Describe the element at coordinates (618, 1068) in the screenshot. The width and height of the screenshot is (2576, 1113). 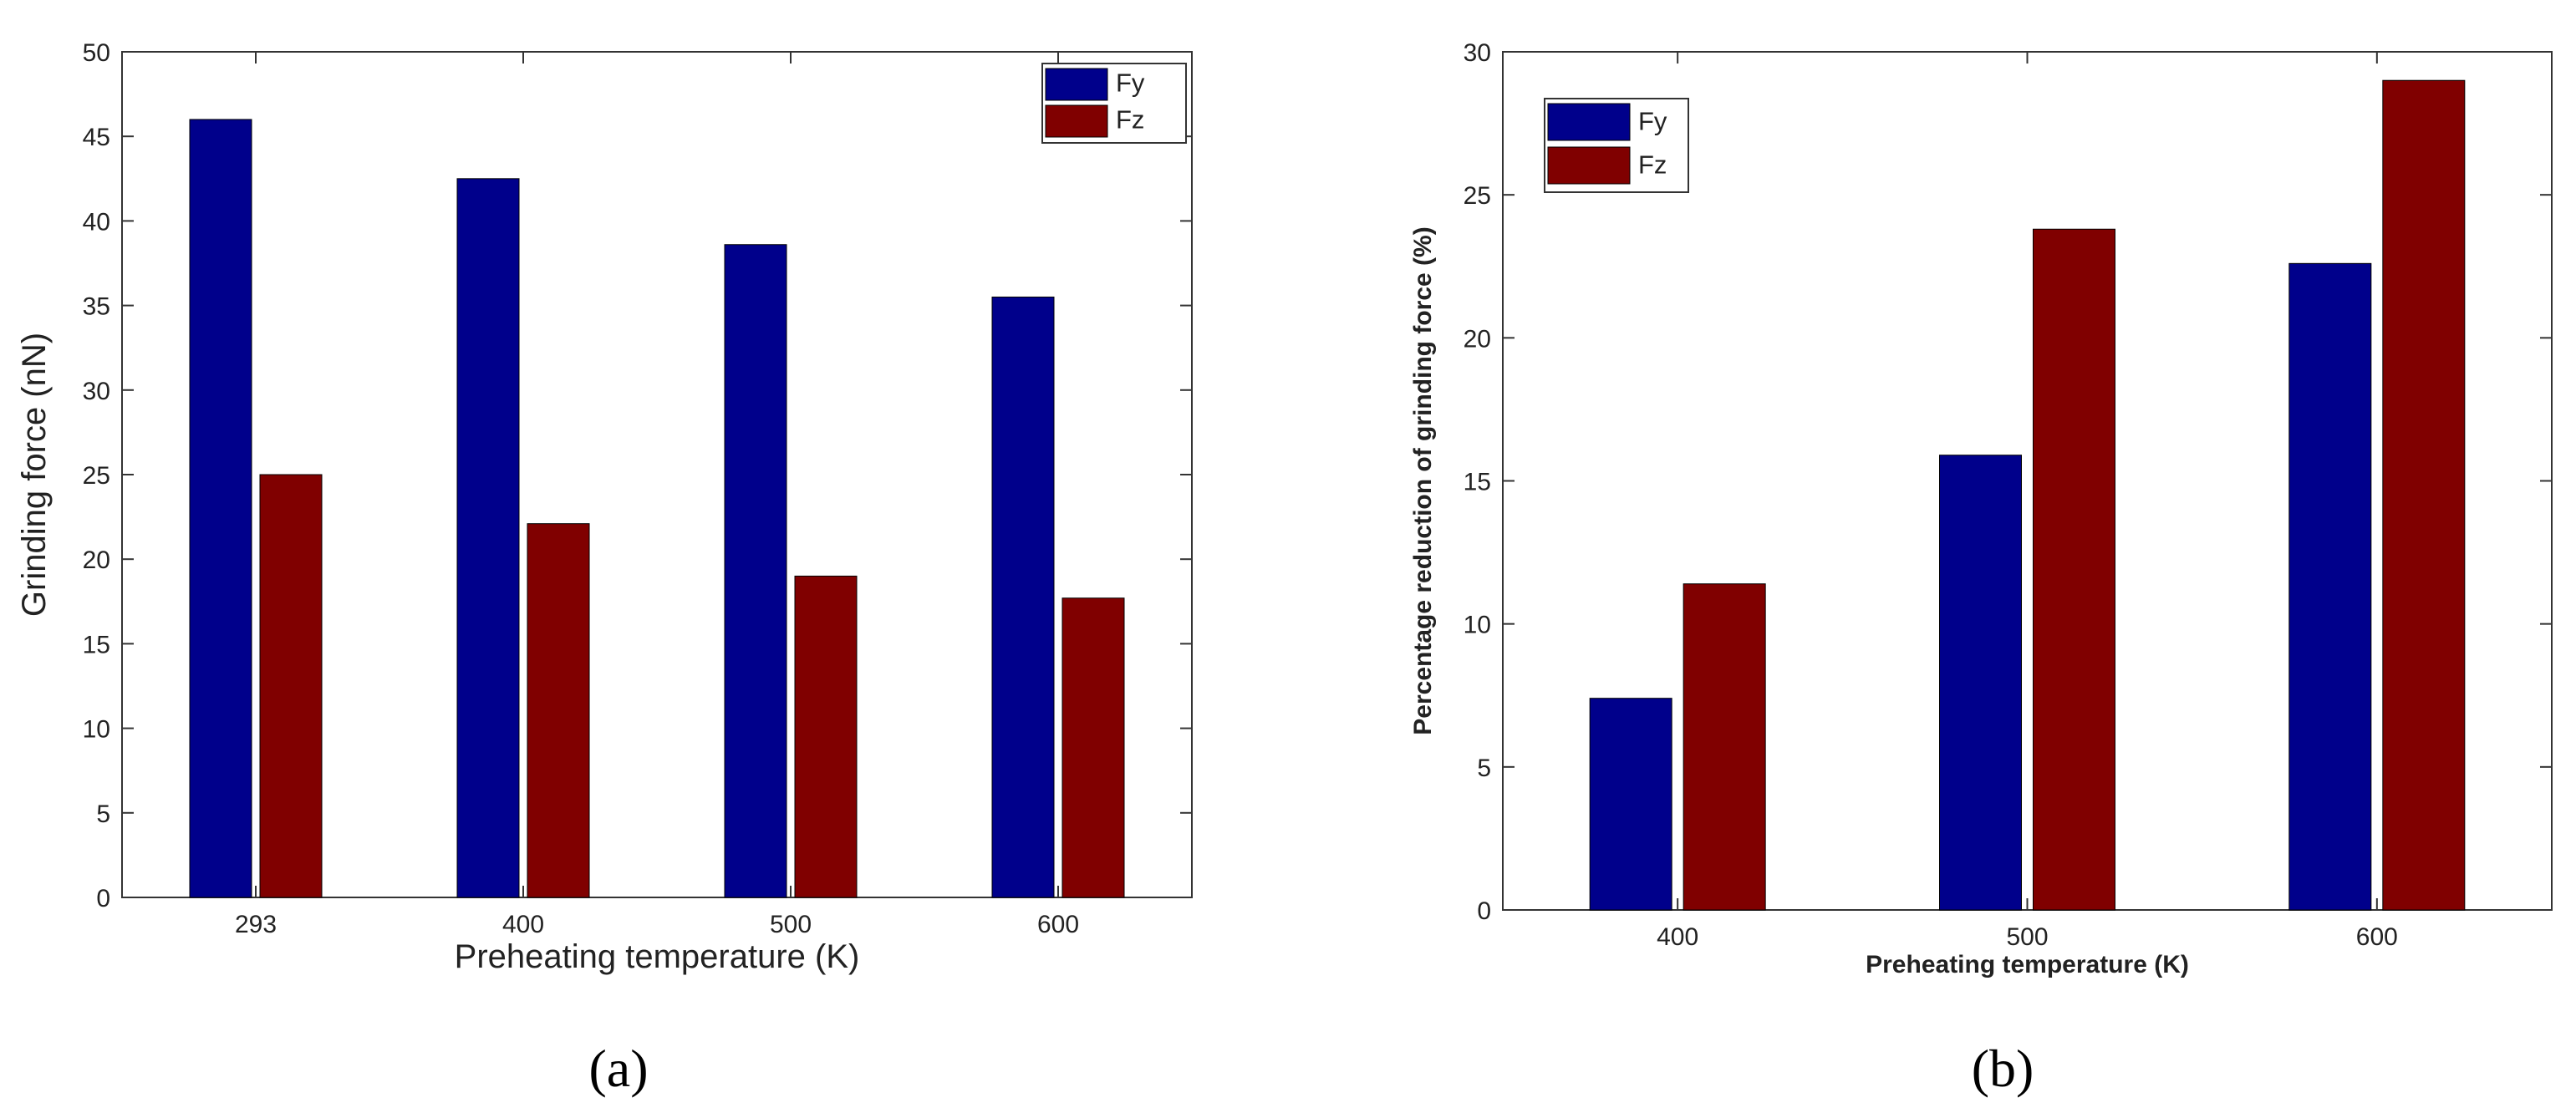
I see `panel-label: (a)` at that location.